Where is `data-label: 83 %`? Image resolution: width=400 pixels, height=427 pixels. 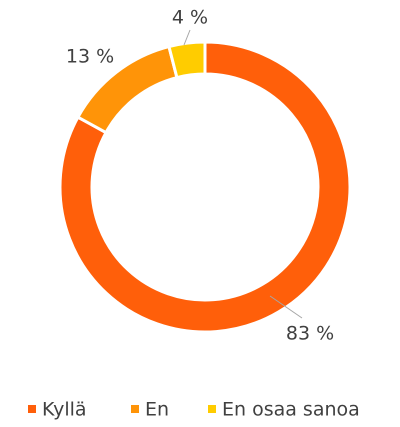
data-label: 83 % is located at coordinates (310, 334).